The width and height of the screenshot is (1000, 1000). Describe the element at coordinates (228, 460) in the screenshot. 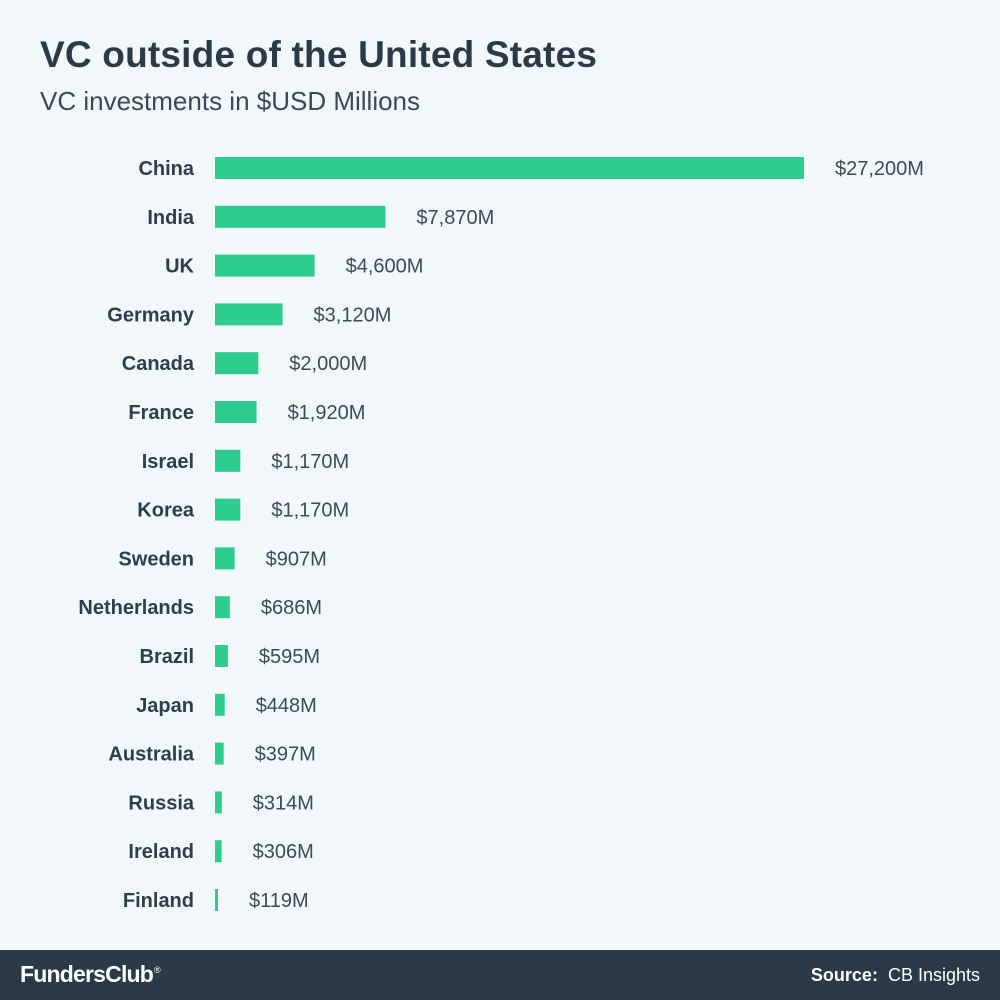

I see `bar-israel` at that location.